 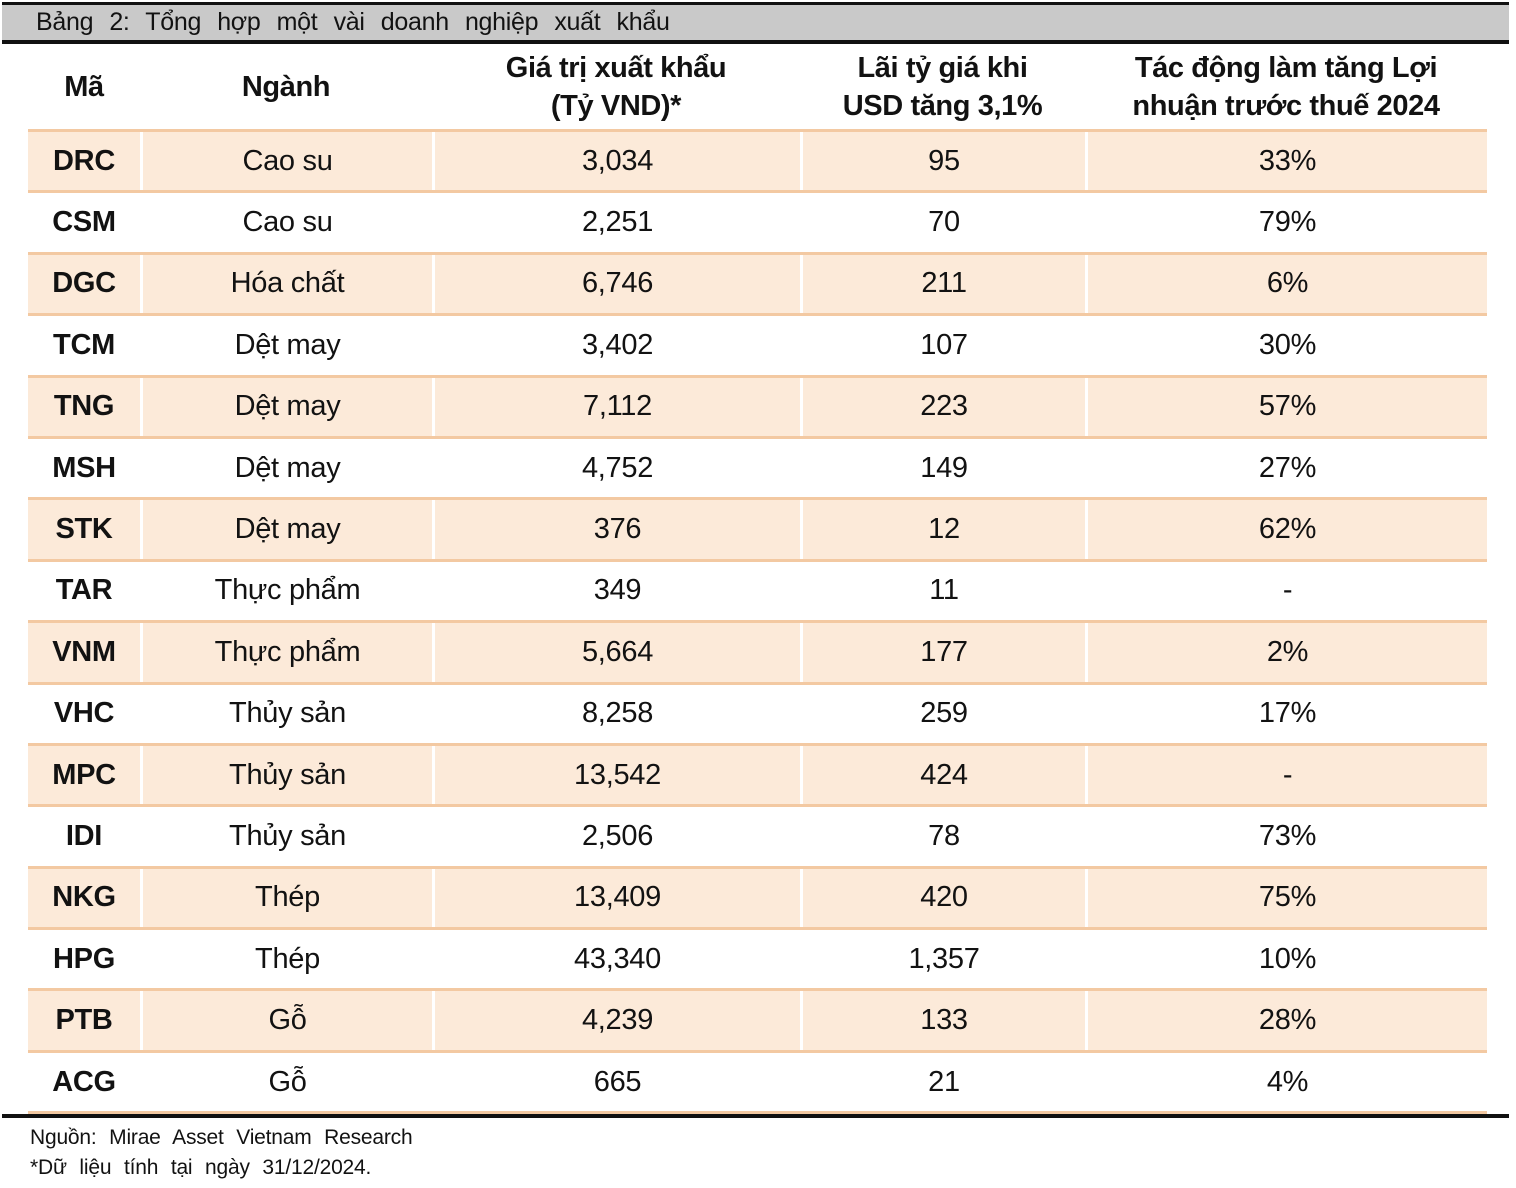 What do you see at coordinates (942, 86) in the screenshot?
I see `column-header-fx_gain: Lãi tỷ giá khi USD tăng 3,1%` at bounding box center [942, 86].